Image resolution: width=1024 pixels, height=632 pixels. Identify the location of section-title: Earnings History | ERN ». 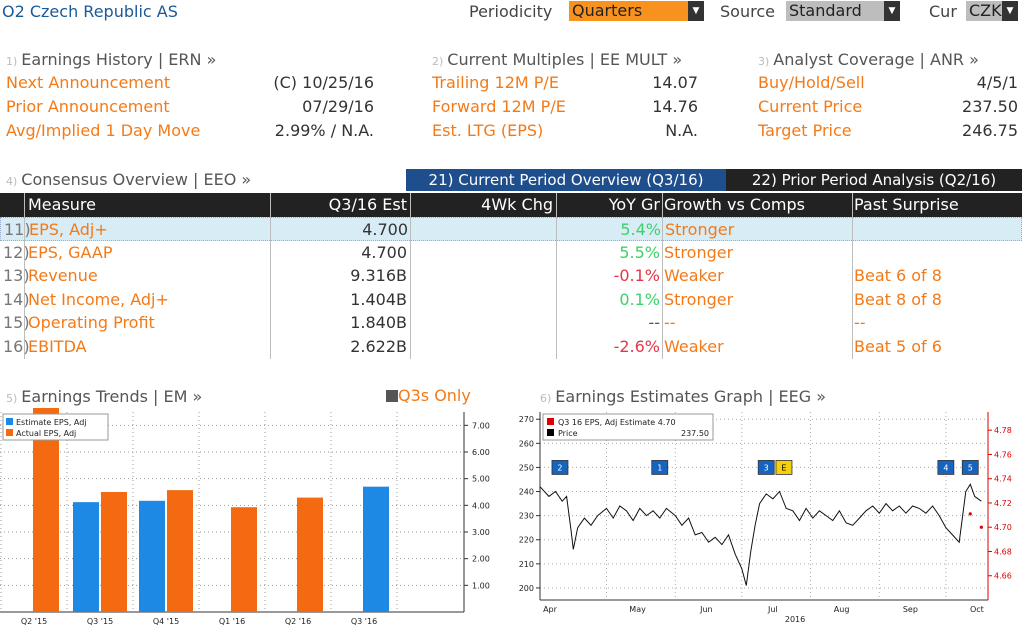
(119, 59).